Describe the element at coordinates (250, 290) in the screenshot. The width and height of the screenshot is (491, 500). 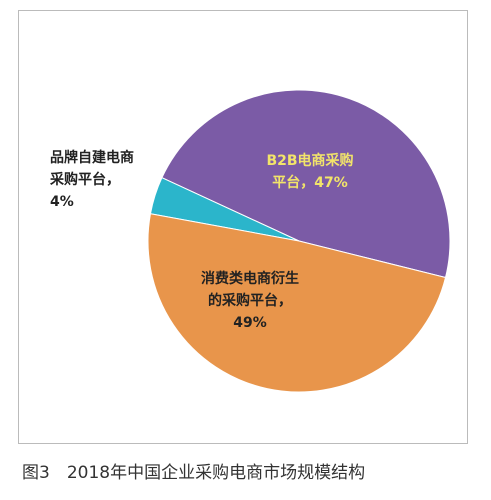
I see `category-label: 消费类电商衍生的采购平台，` at that location.